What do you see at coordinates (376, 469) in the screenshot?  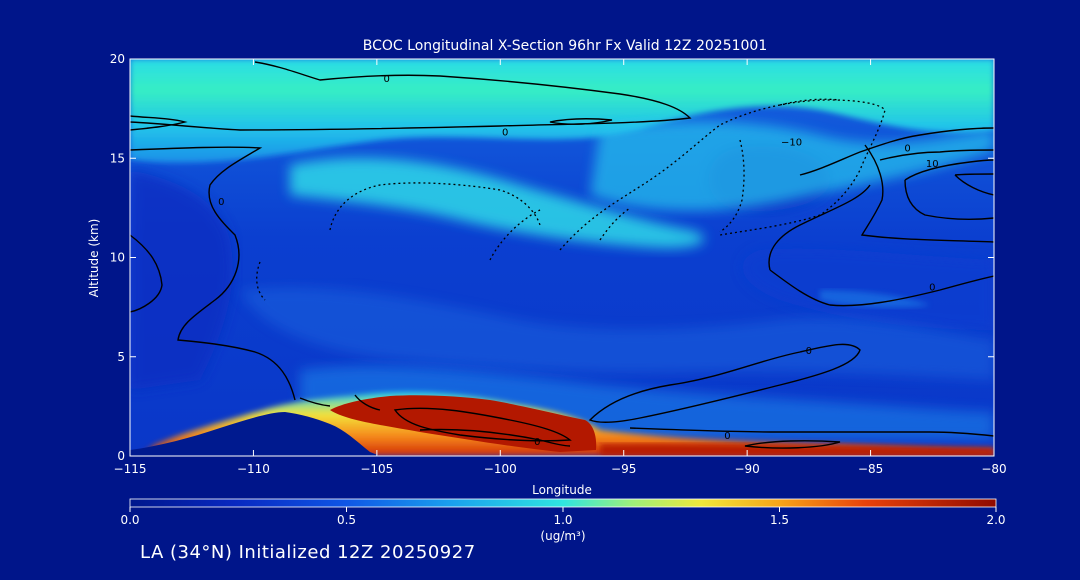 I see `x-tick-label: −105` at bounding box center [376, 469].